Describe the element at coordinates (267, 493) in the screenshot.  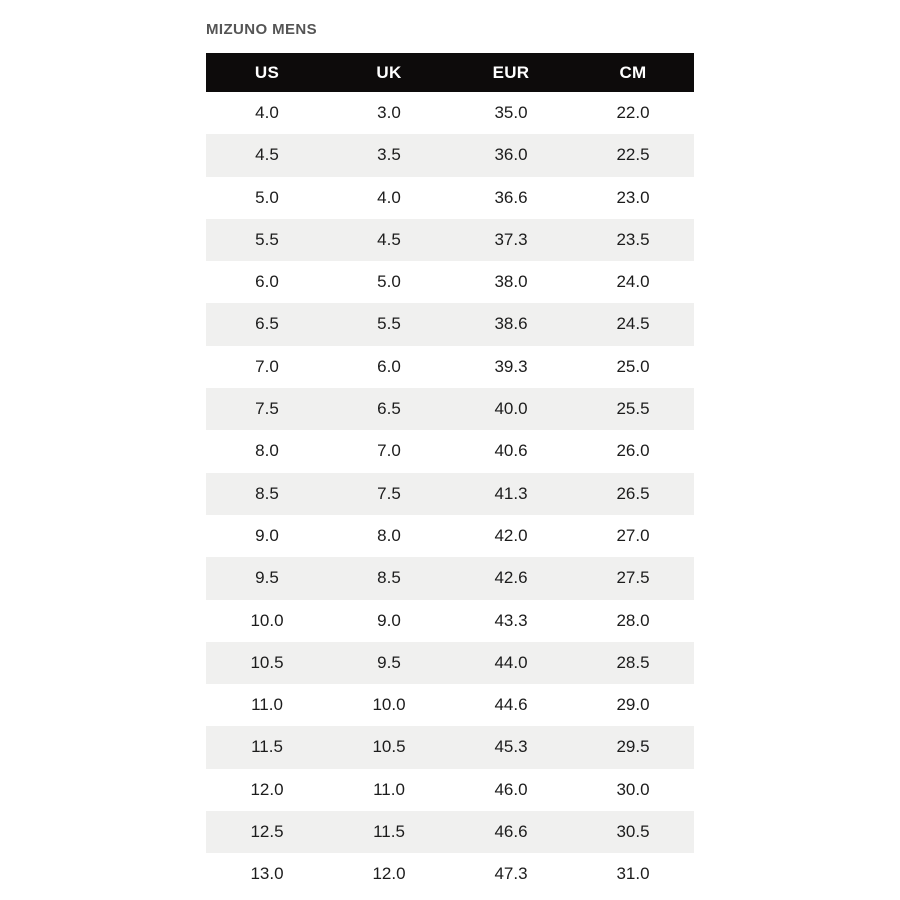
I see `table-cell-us: 8.5` at that location.